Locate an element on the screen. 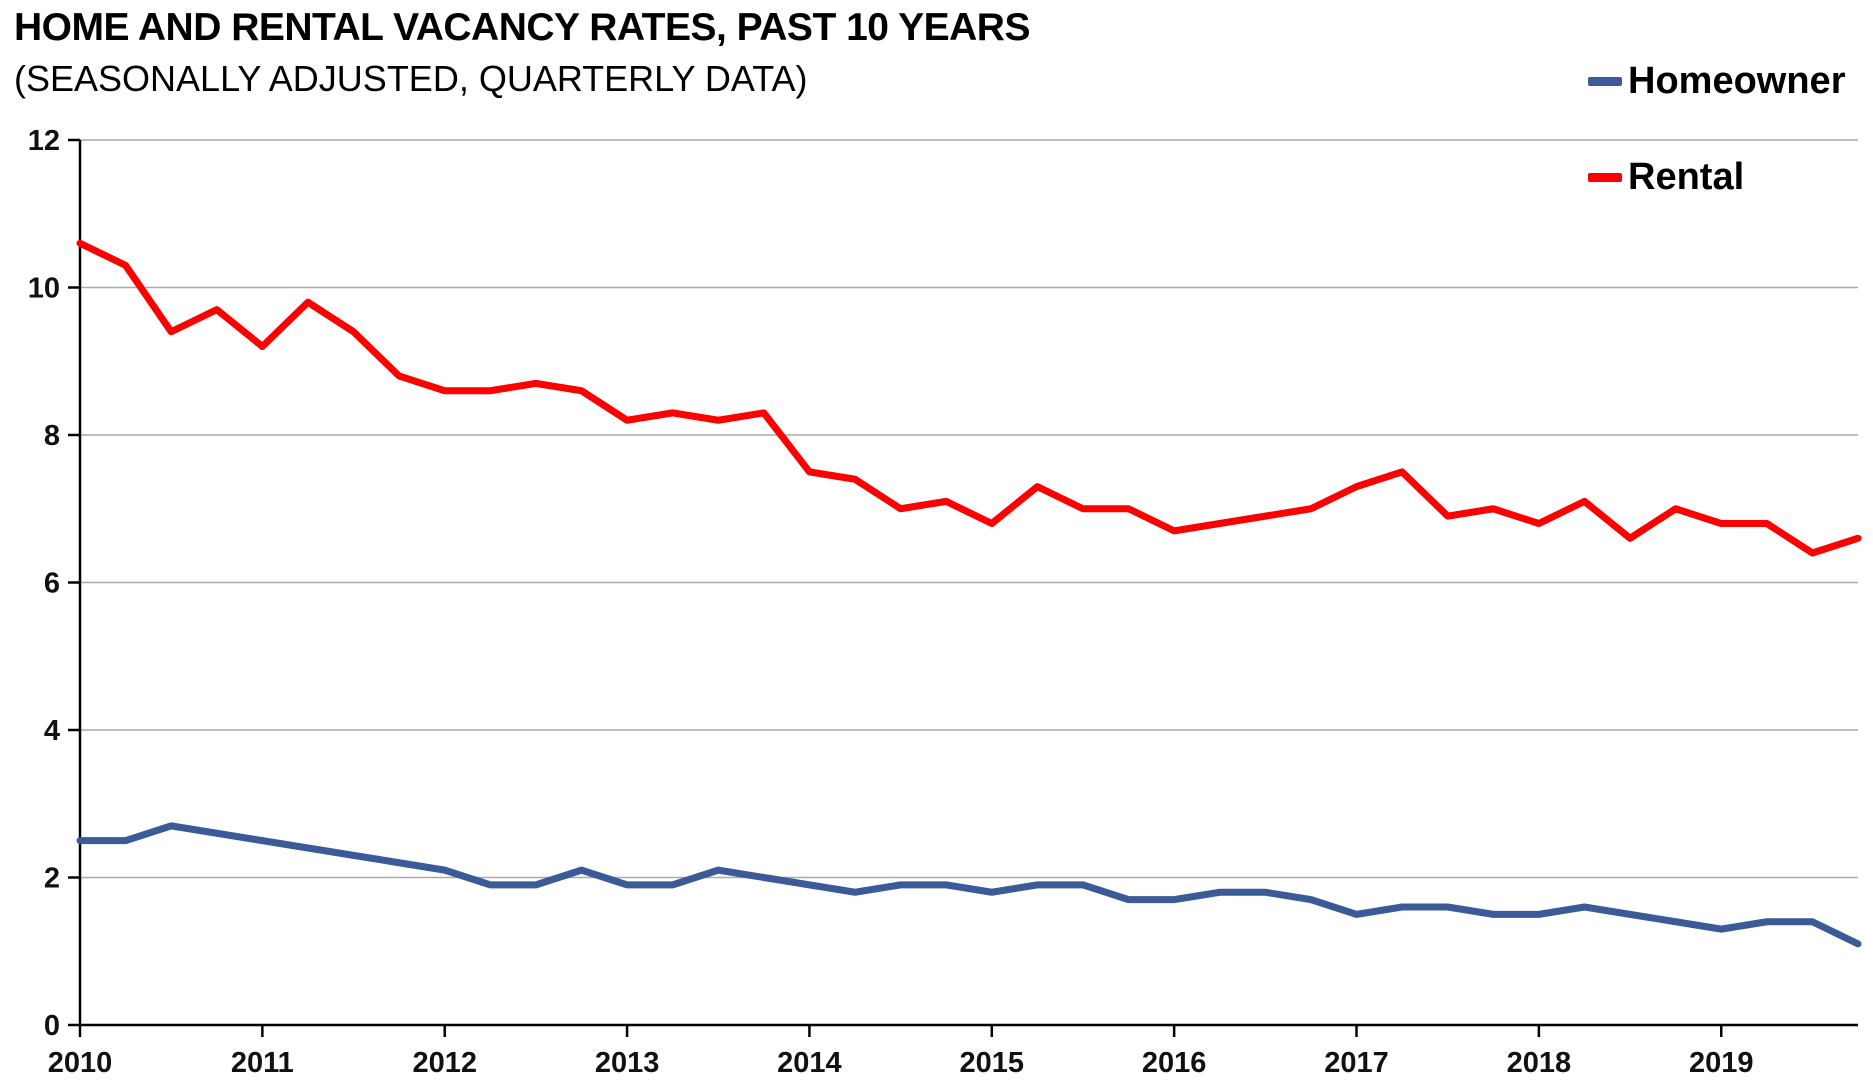  chart-subtitle: (SEASONALLY ADJUSTED, QUARTERLY DATA) is located at coordinates (411, 78).